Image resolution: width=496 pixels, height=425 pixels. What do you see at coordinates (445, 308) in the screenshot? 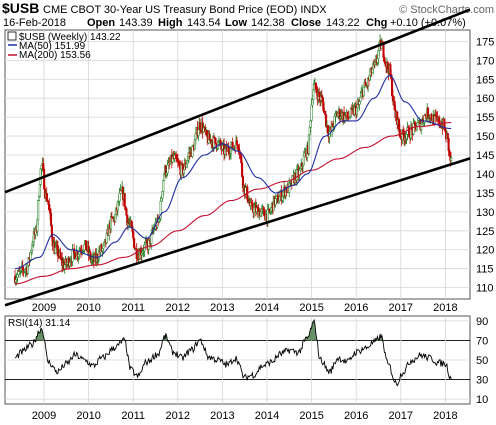
I see `price-x-tick: 2018` at bounding box center [445, 308].